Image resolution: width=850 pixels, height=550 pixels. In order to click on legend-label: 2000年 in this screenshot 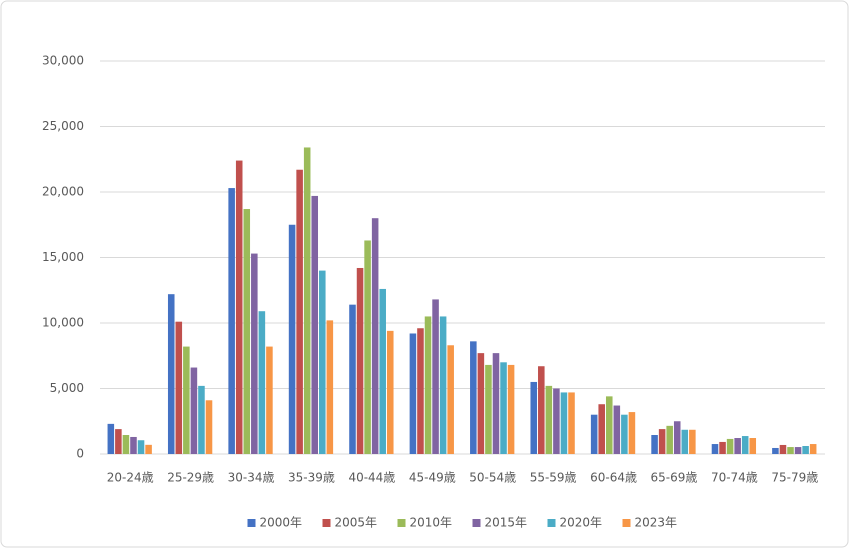, I will do `click(281, 523)`.